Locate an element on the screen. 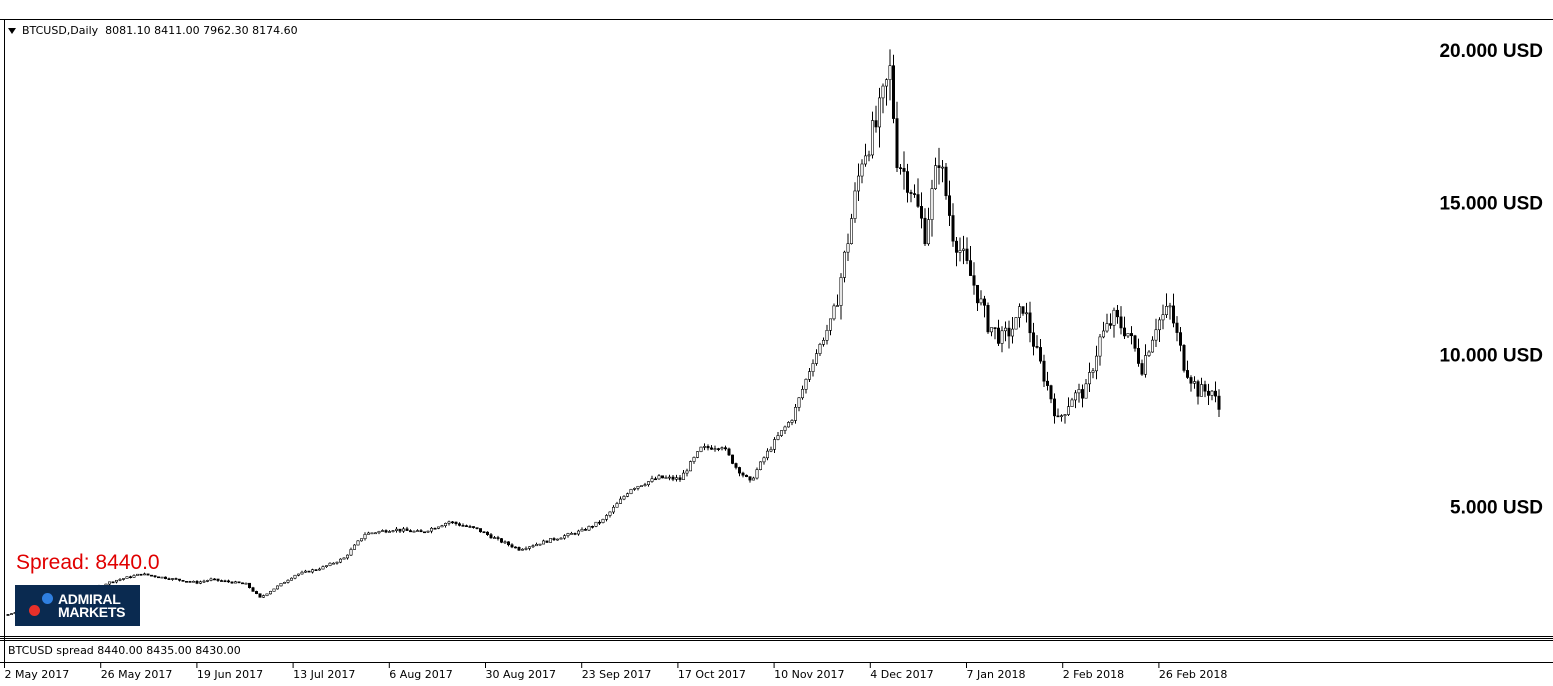  collapse-triangle-icon is located at coordinates (12, 31).